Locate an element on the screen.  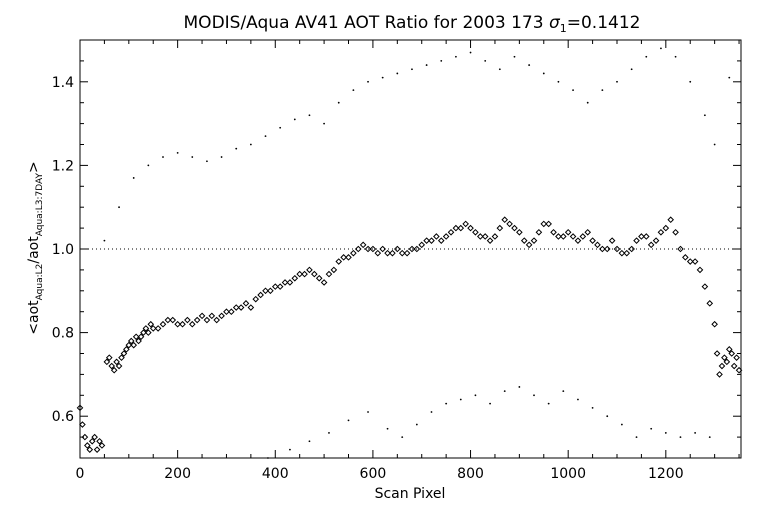
y-axis-title-prefix: <aot is located at coordinates (34, 317).